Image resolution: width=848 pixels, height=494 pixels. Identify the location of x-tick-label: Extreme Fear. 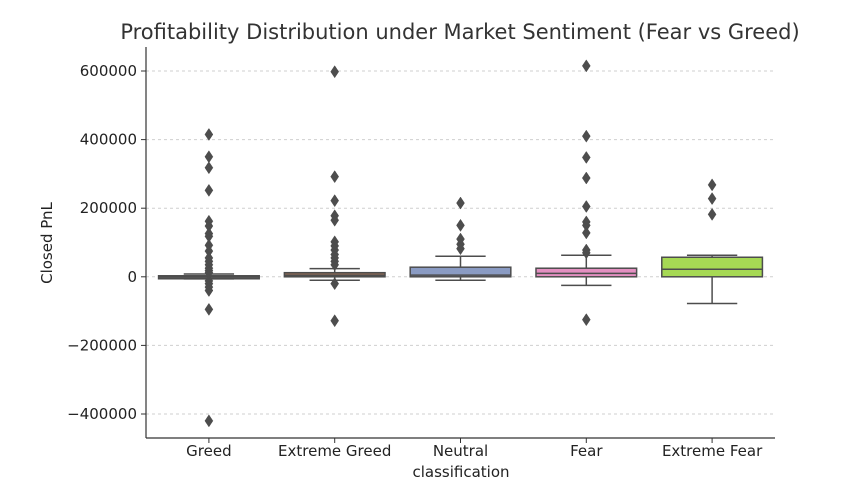
(712, 451).